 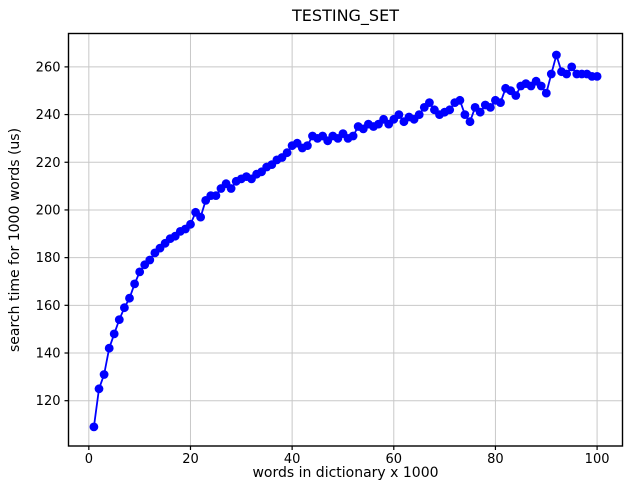 I want to click on y-axis-label: search time for 1000 words (us), so click(x=15, y=239).